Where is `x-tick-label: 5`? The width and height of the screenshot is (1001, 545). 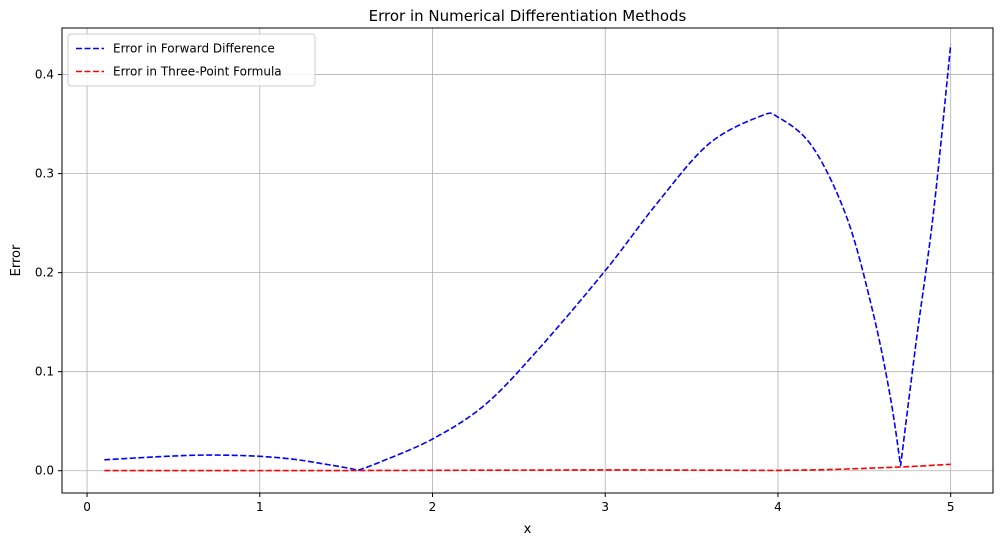
x-tick-label: 5 is located at coordinates (951, 507).